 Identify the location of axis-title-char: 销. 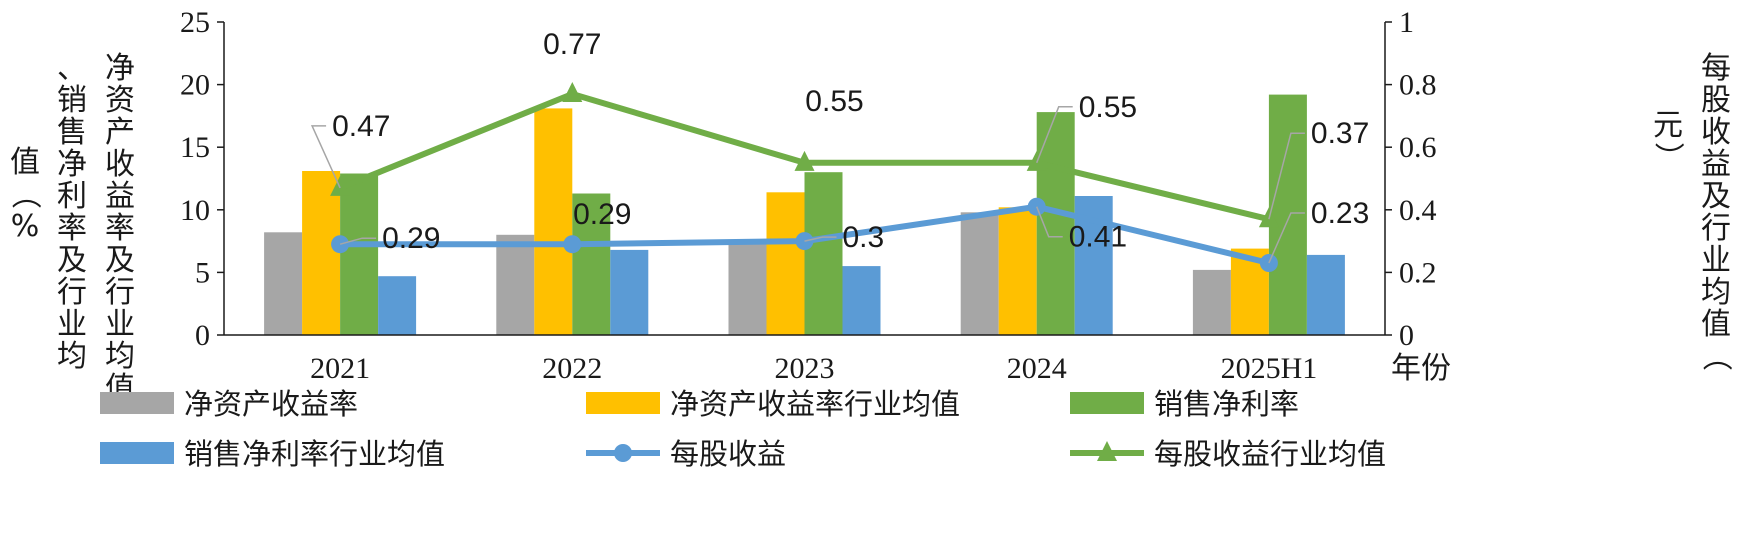
(72, 100).